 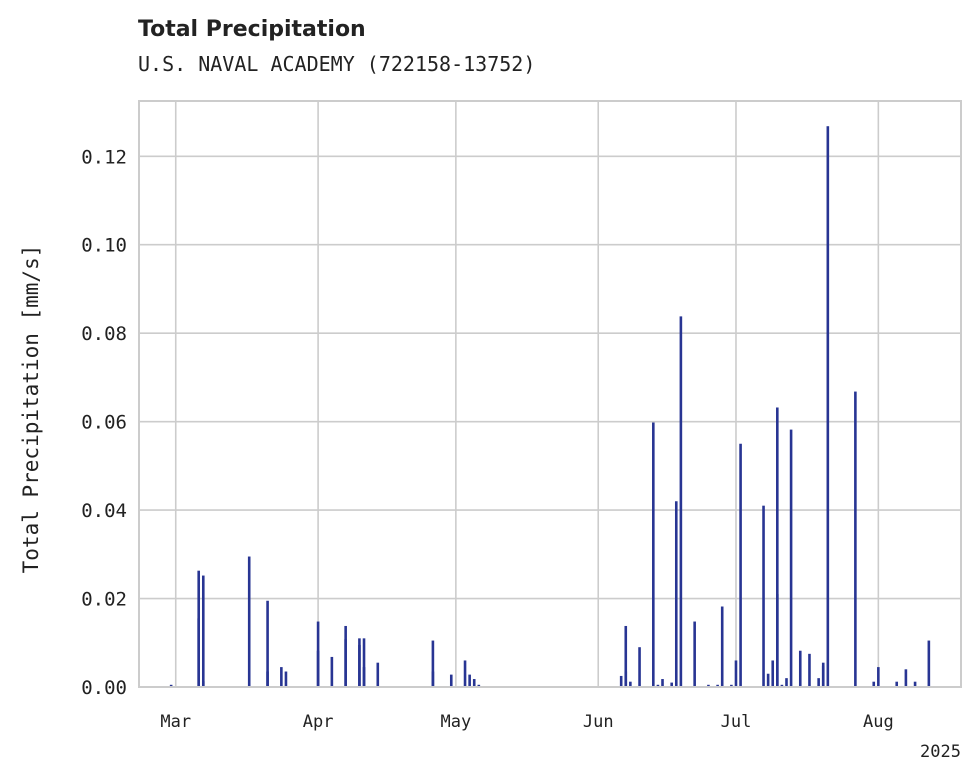 What do you see at coordinates (526, 722) in the screenshot?
I see `x-axis: Mar Apr May Jun Jul Aug` at bounding box center [526, 722].